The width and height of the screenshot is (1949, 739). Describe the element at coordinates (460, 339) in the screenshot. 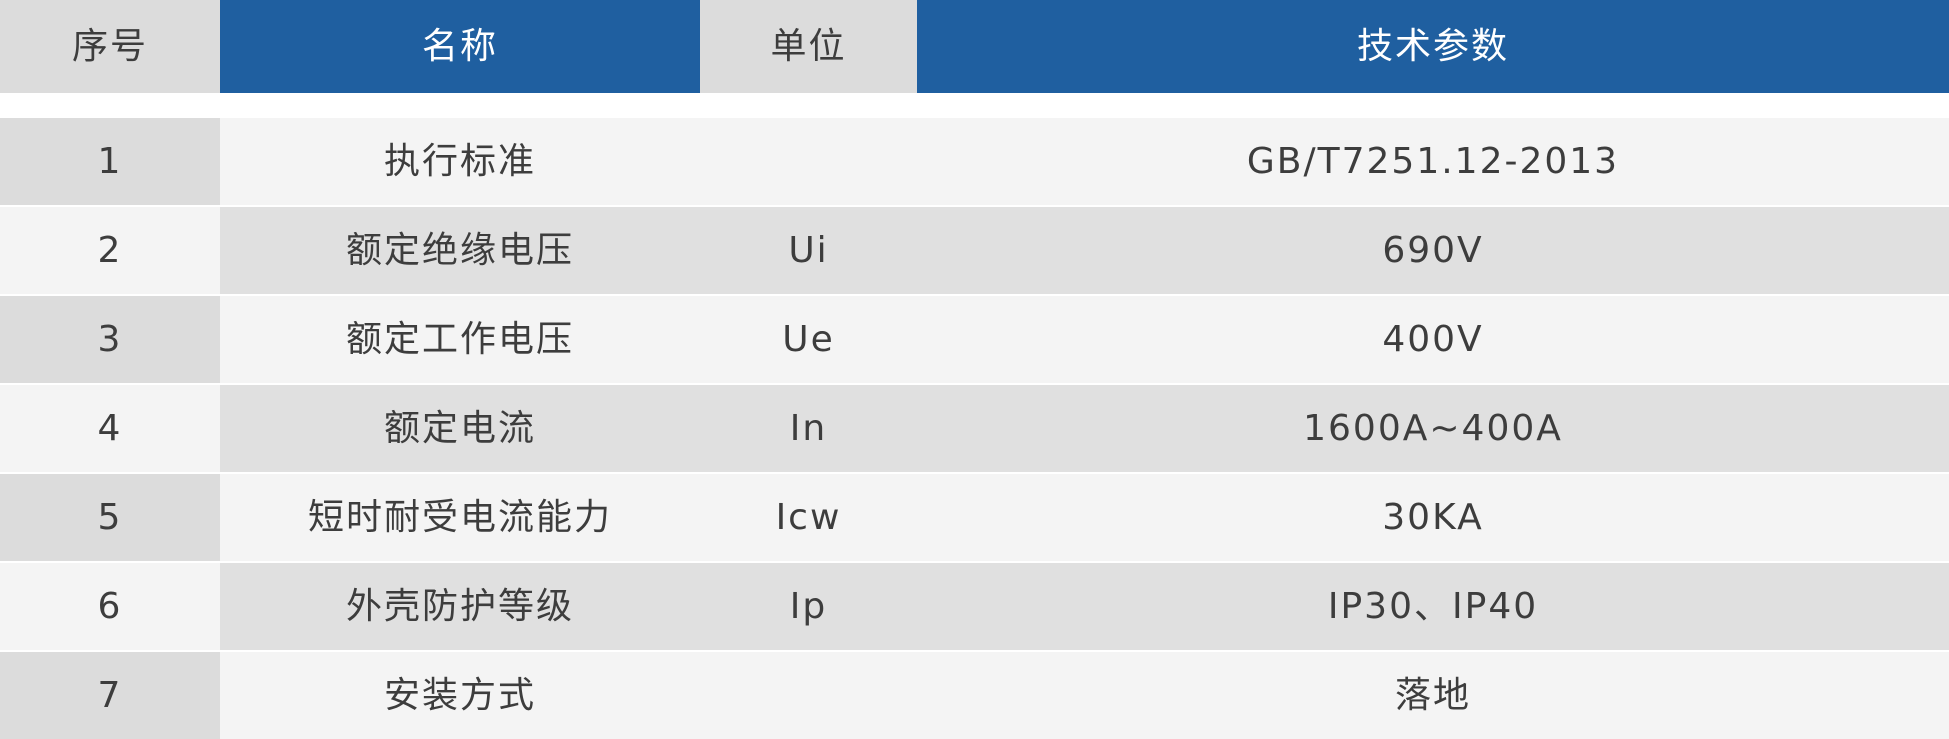

I see `row-name: 额定工作电压` at that location.